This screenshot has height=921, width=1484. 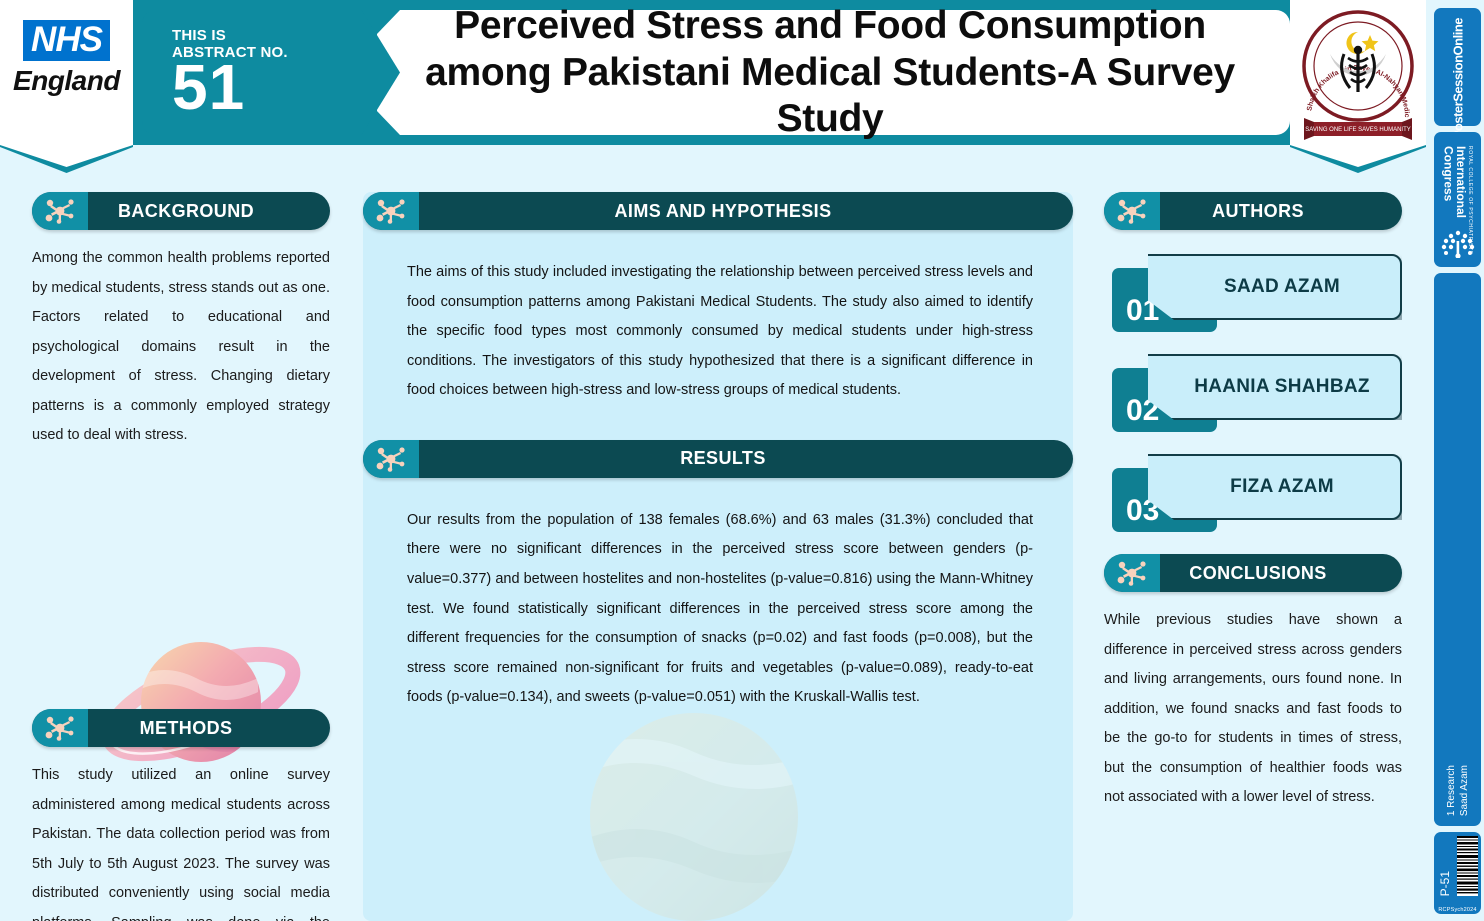 I want to click on congress-dome-icon, so click(x=1457, y=244).